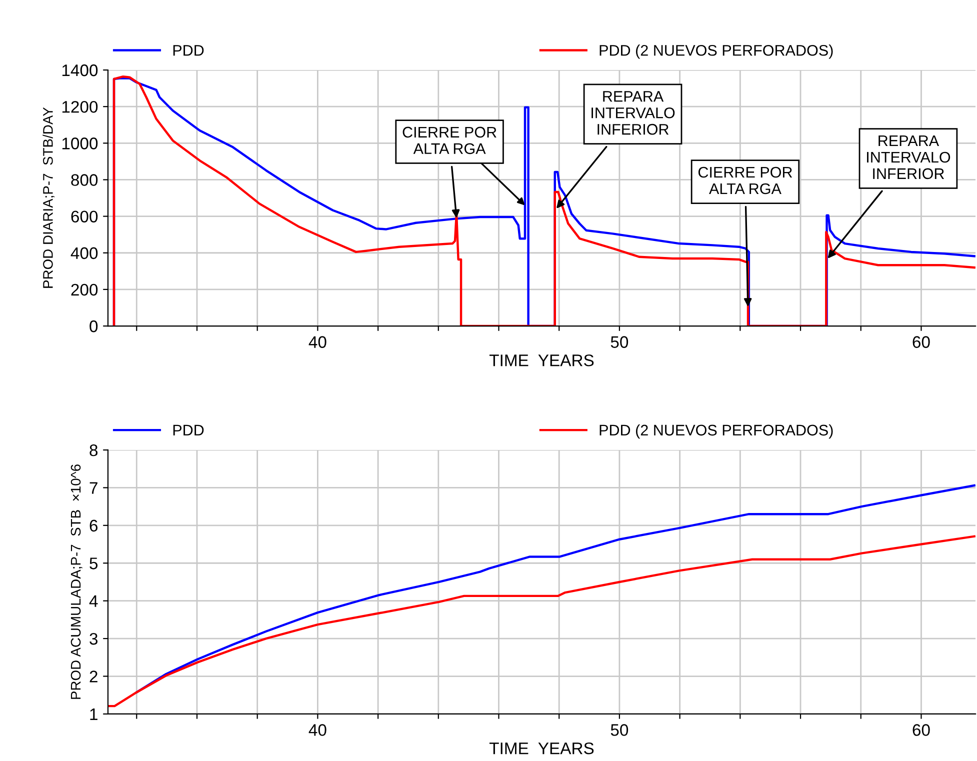  What do you see at coordinates (94, 564) in the screenshot?
I see `y-tick-label: 5` at bounding box center [94, 564].